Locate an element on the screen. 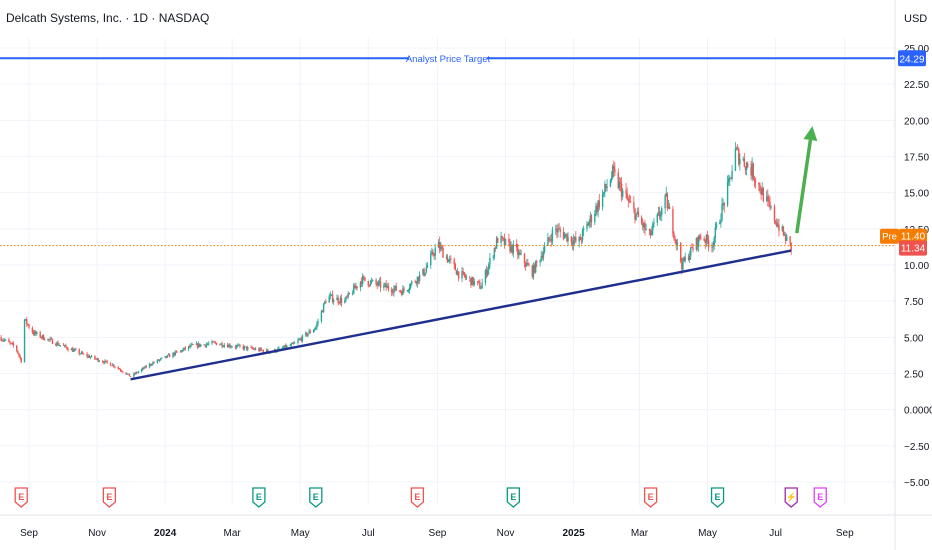 The image size is (932, 550). currency-label: USD is located at coordinates (916, 19).